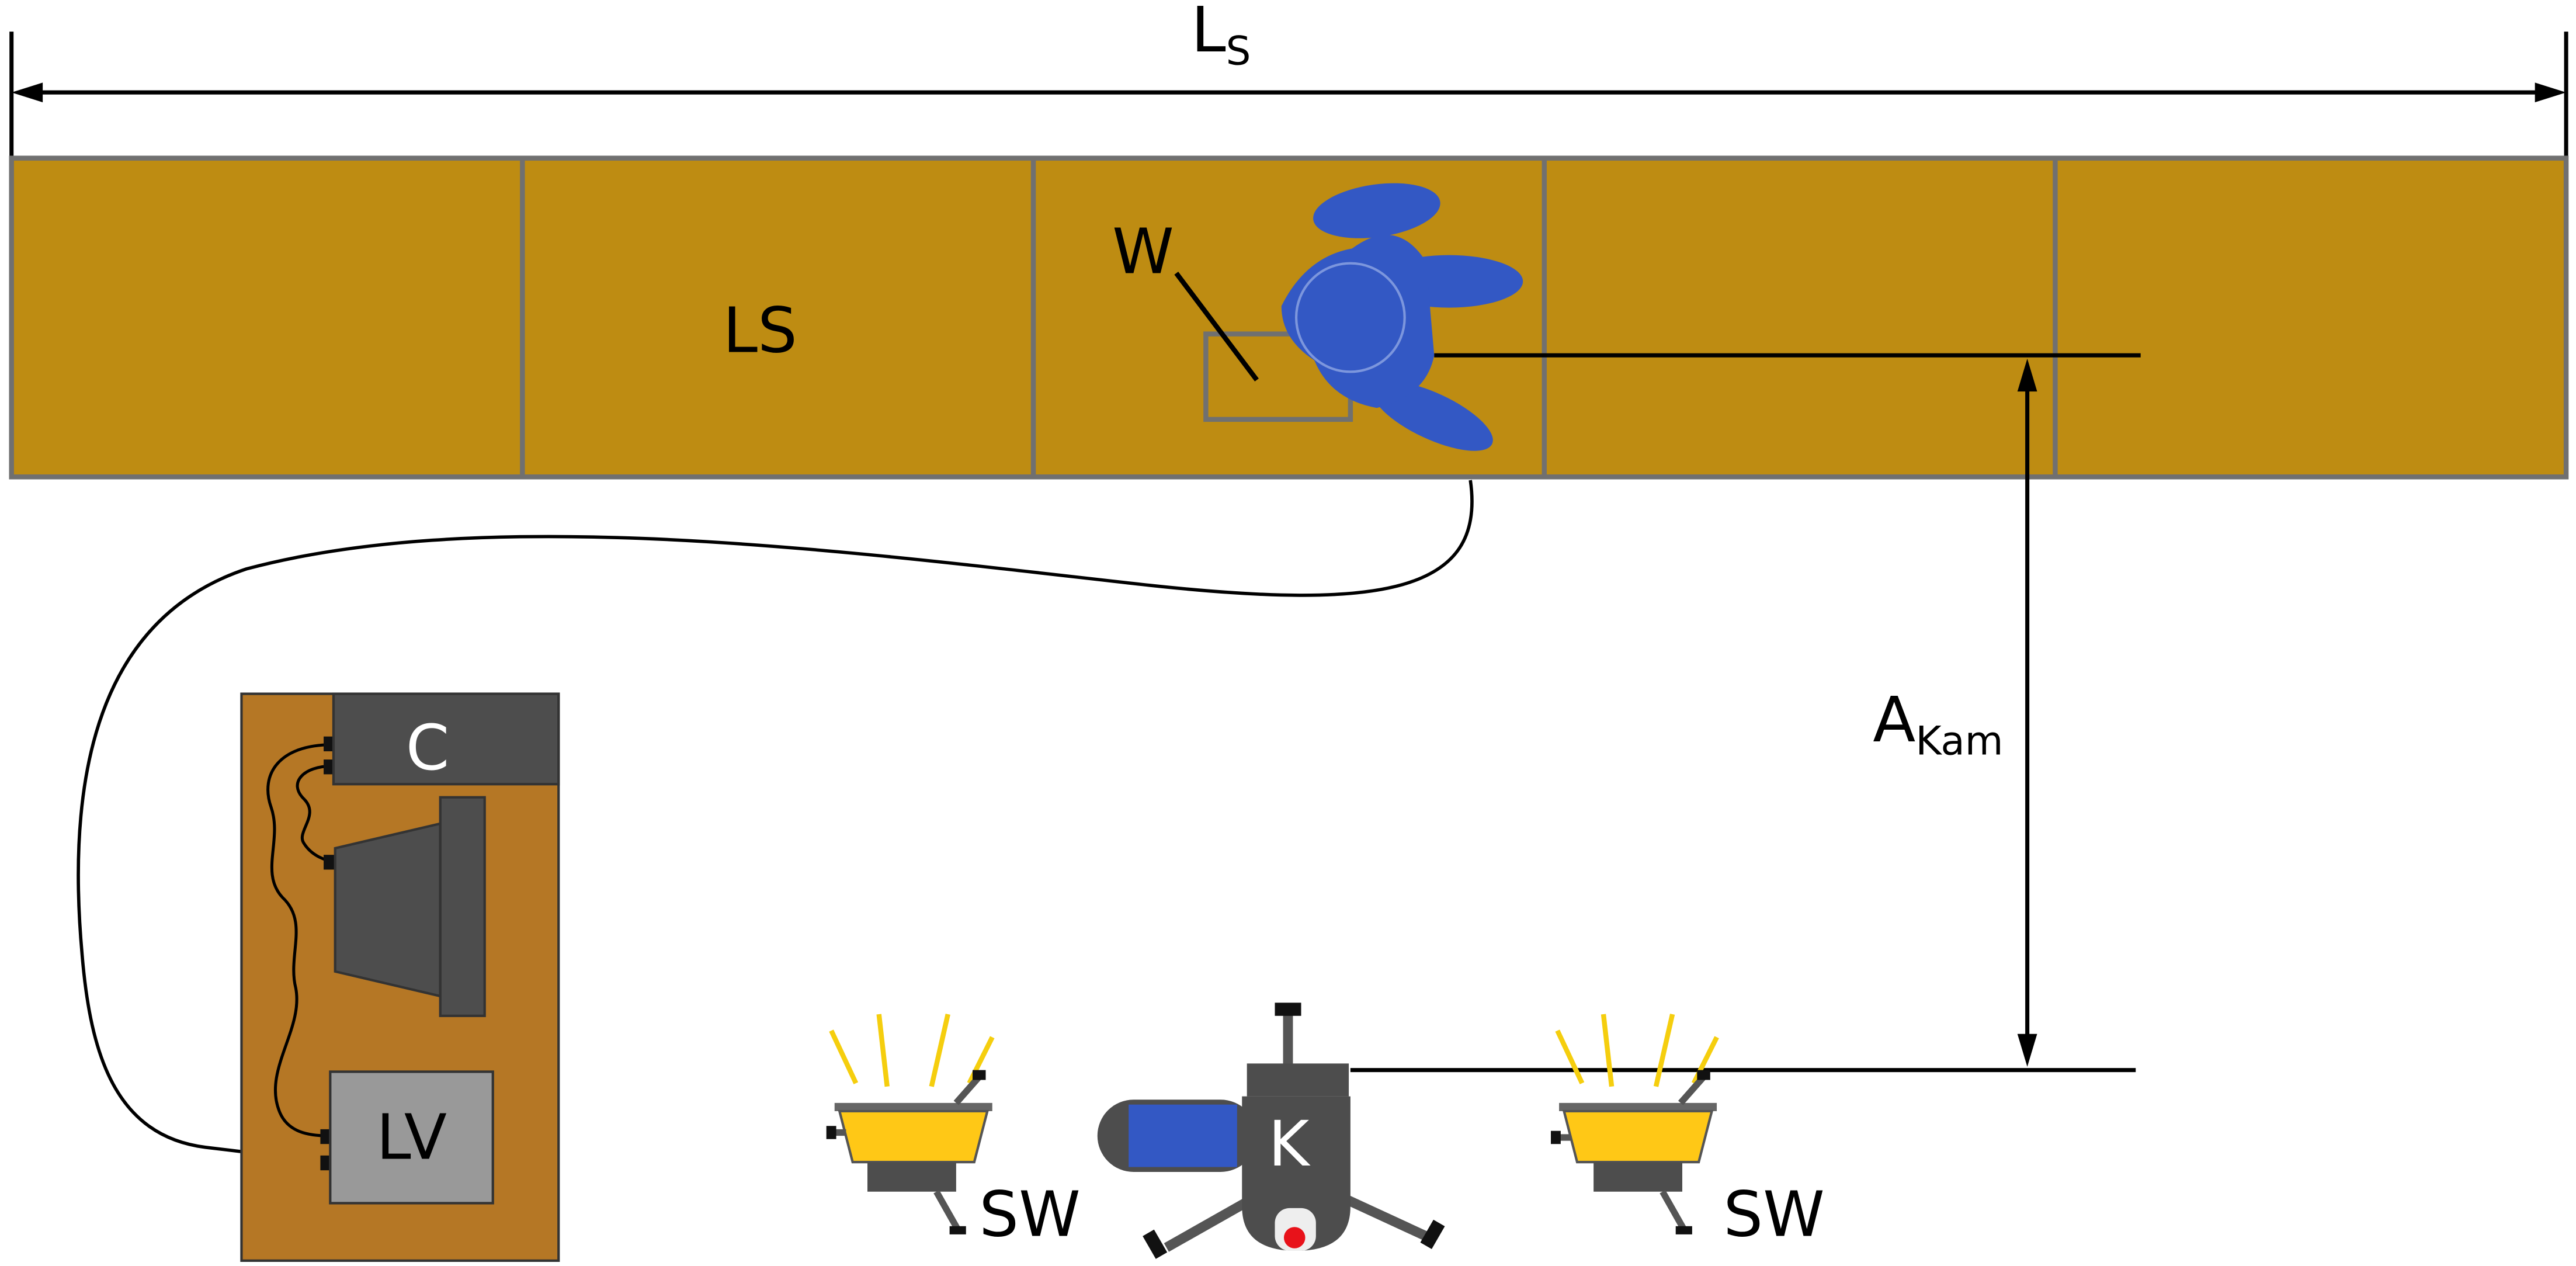  Describe the element at coordinates (428, 748) in the screenshot. I see `controller-label: C` at that location.